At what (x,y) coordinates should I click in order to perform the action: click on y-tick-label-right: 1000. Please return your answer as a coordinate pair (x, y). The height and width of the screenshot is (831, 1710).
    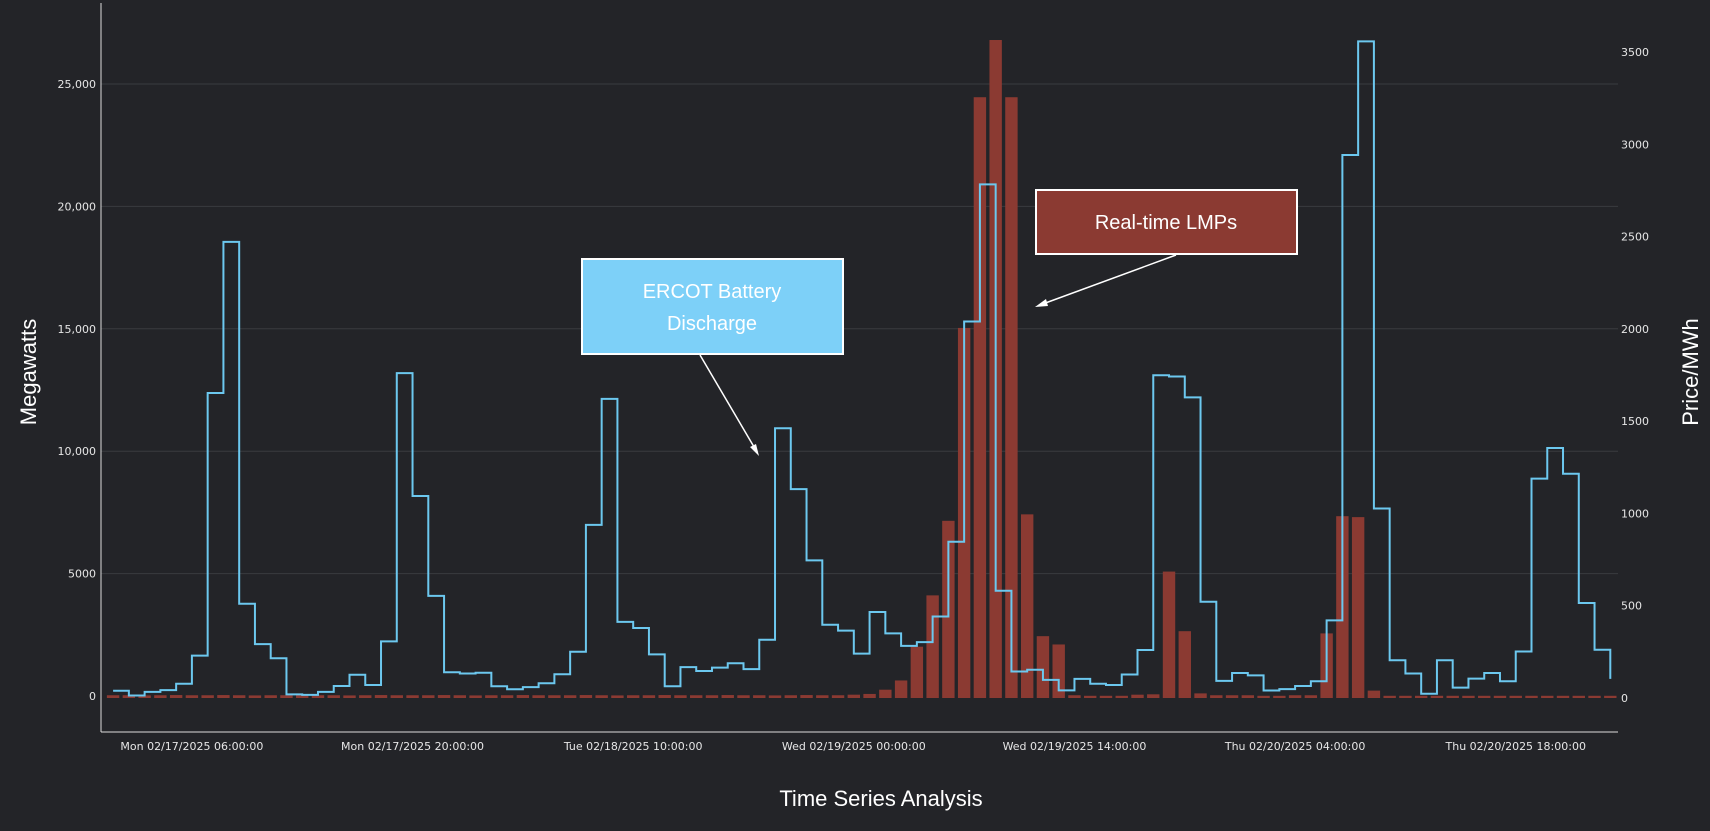
    Looking at the image, I should click on (1635, 513).